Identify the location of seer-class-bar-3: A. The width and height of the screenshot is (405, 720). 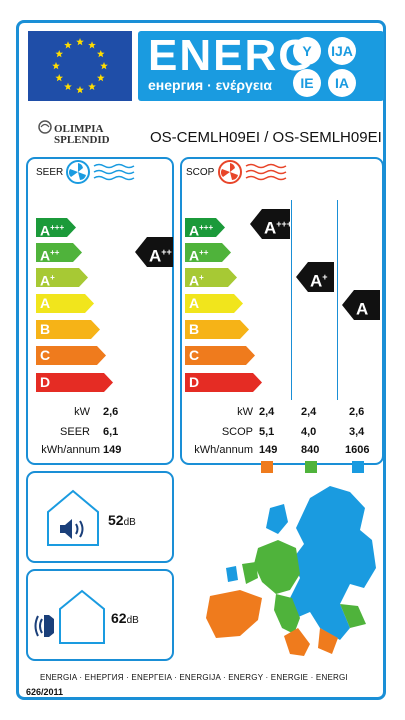
(65, 303).